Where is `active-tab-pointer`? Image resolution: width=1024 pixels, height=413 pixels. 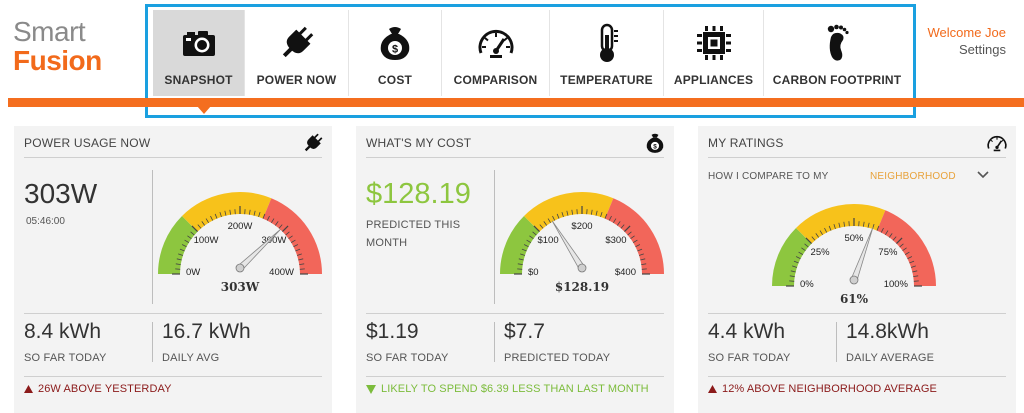
active-tab-pointer is located at coordinates (204, 110).